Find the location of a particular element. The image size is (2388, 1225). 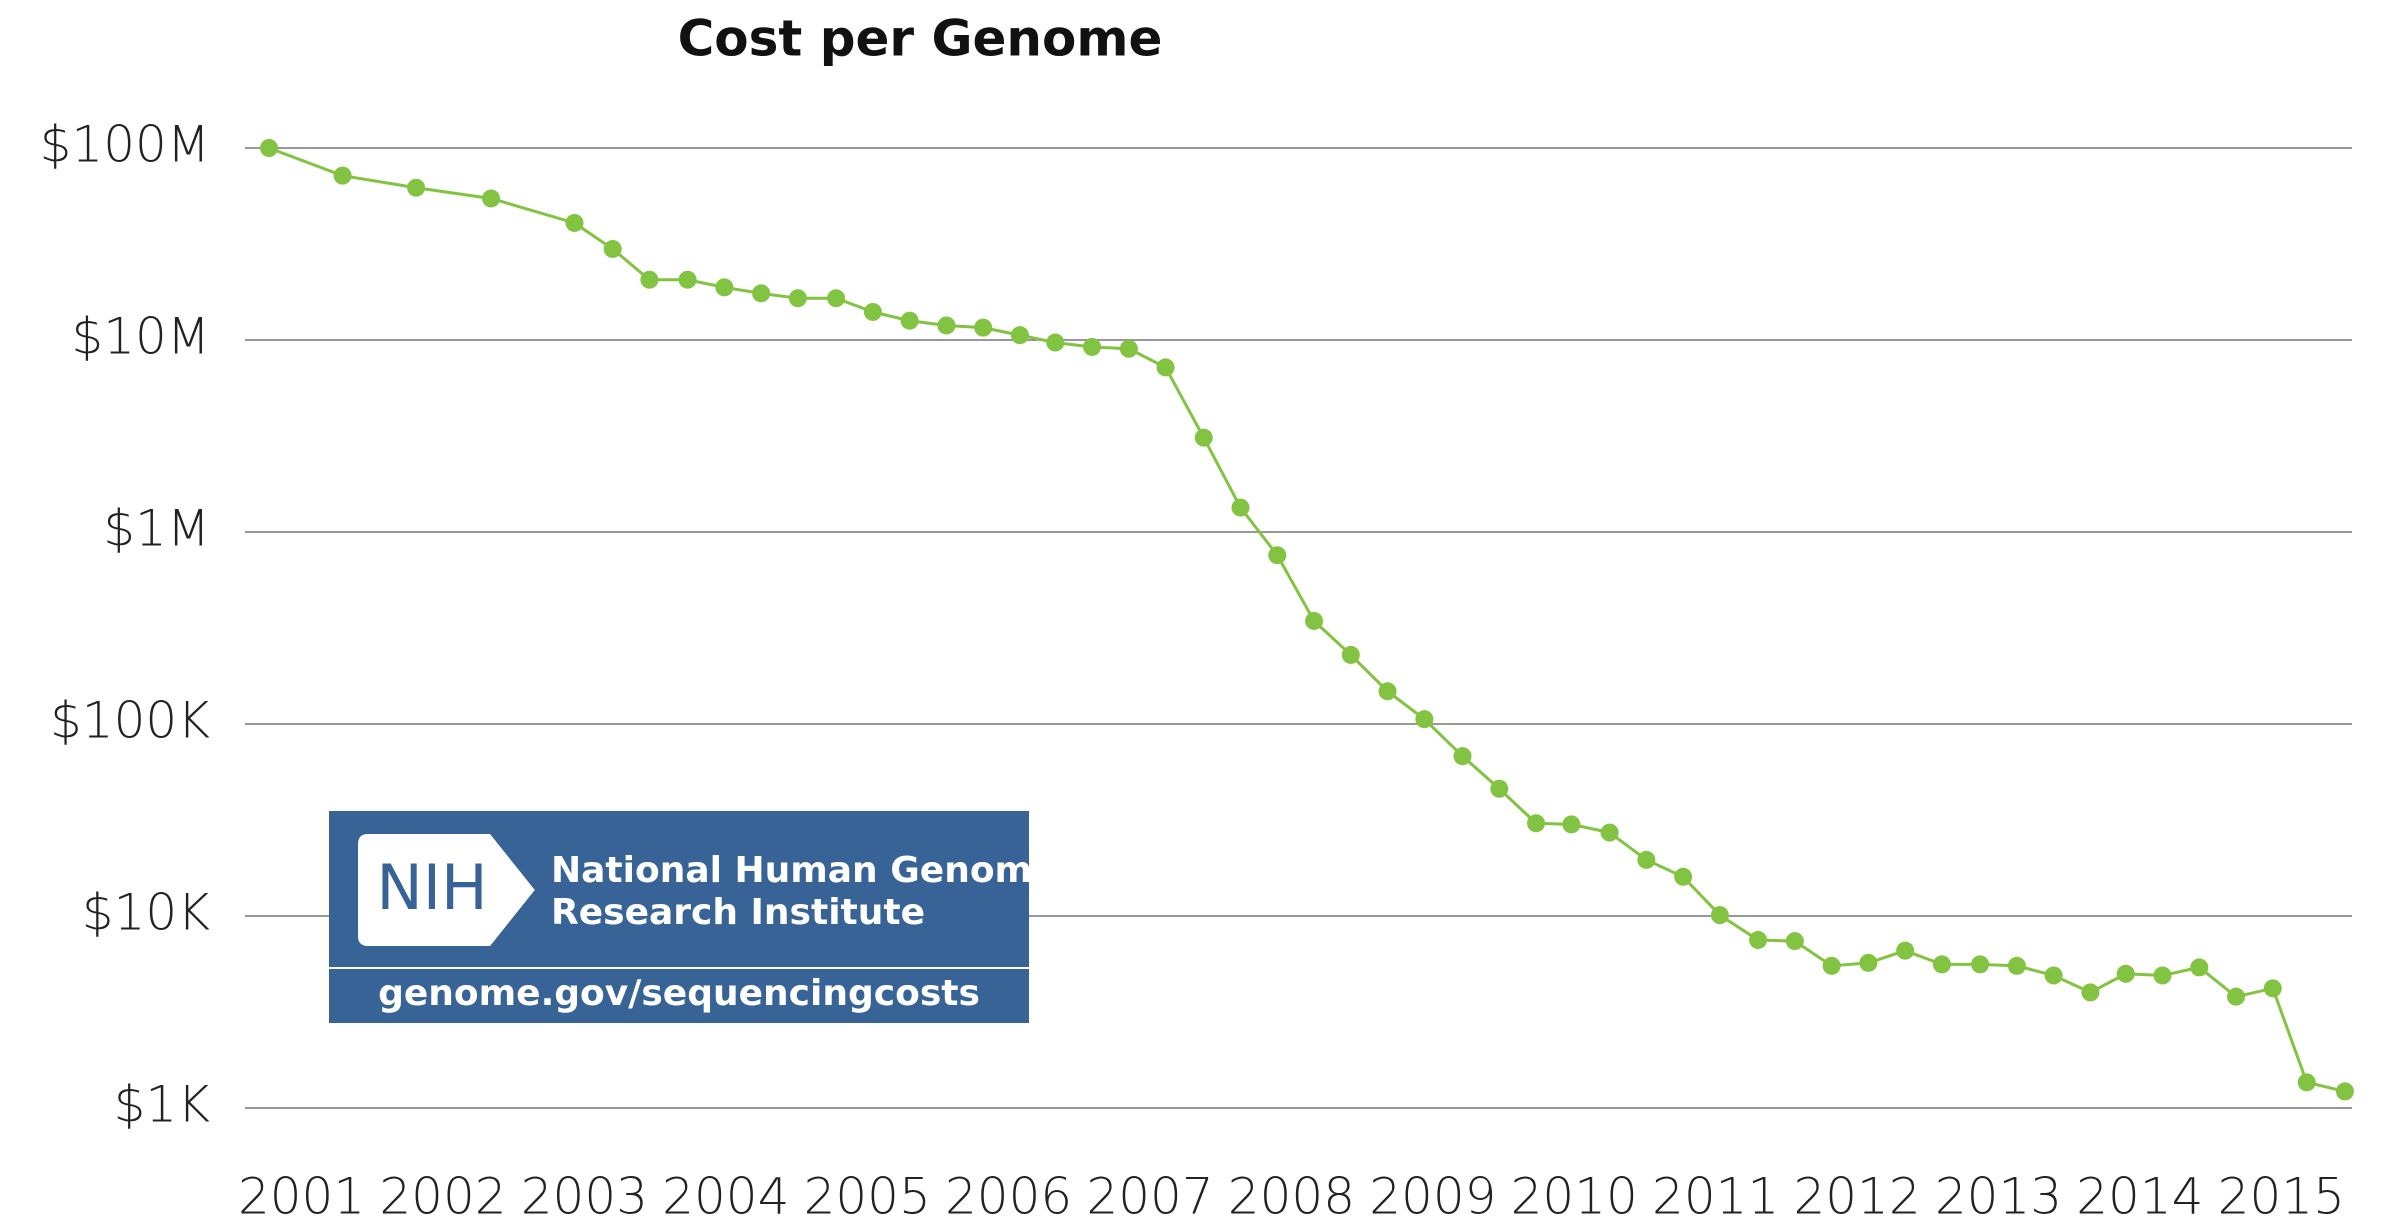

x-tick-label: 2009 is located at coordinates (1432, 1196).